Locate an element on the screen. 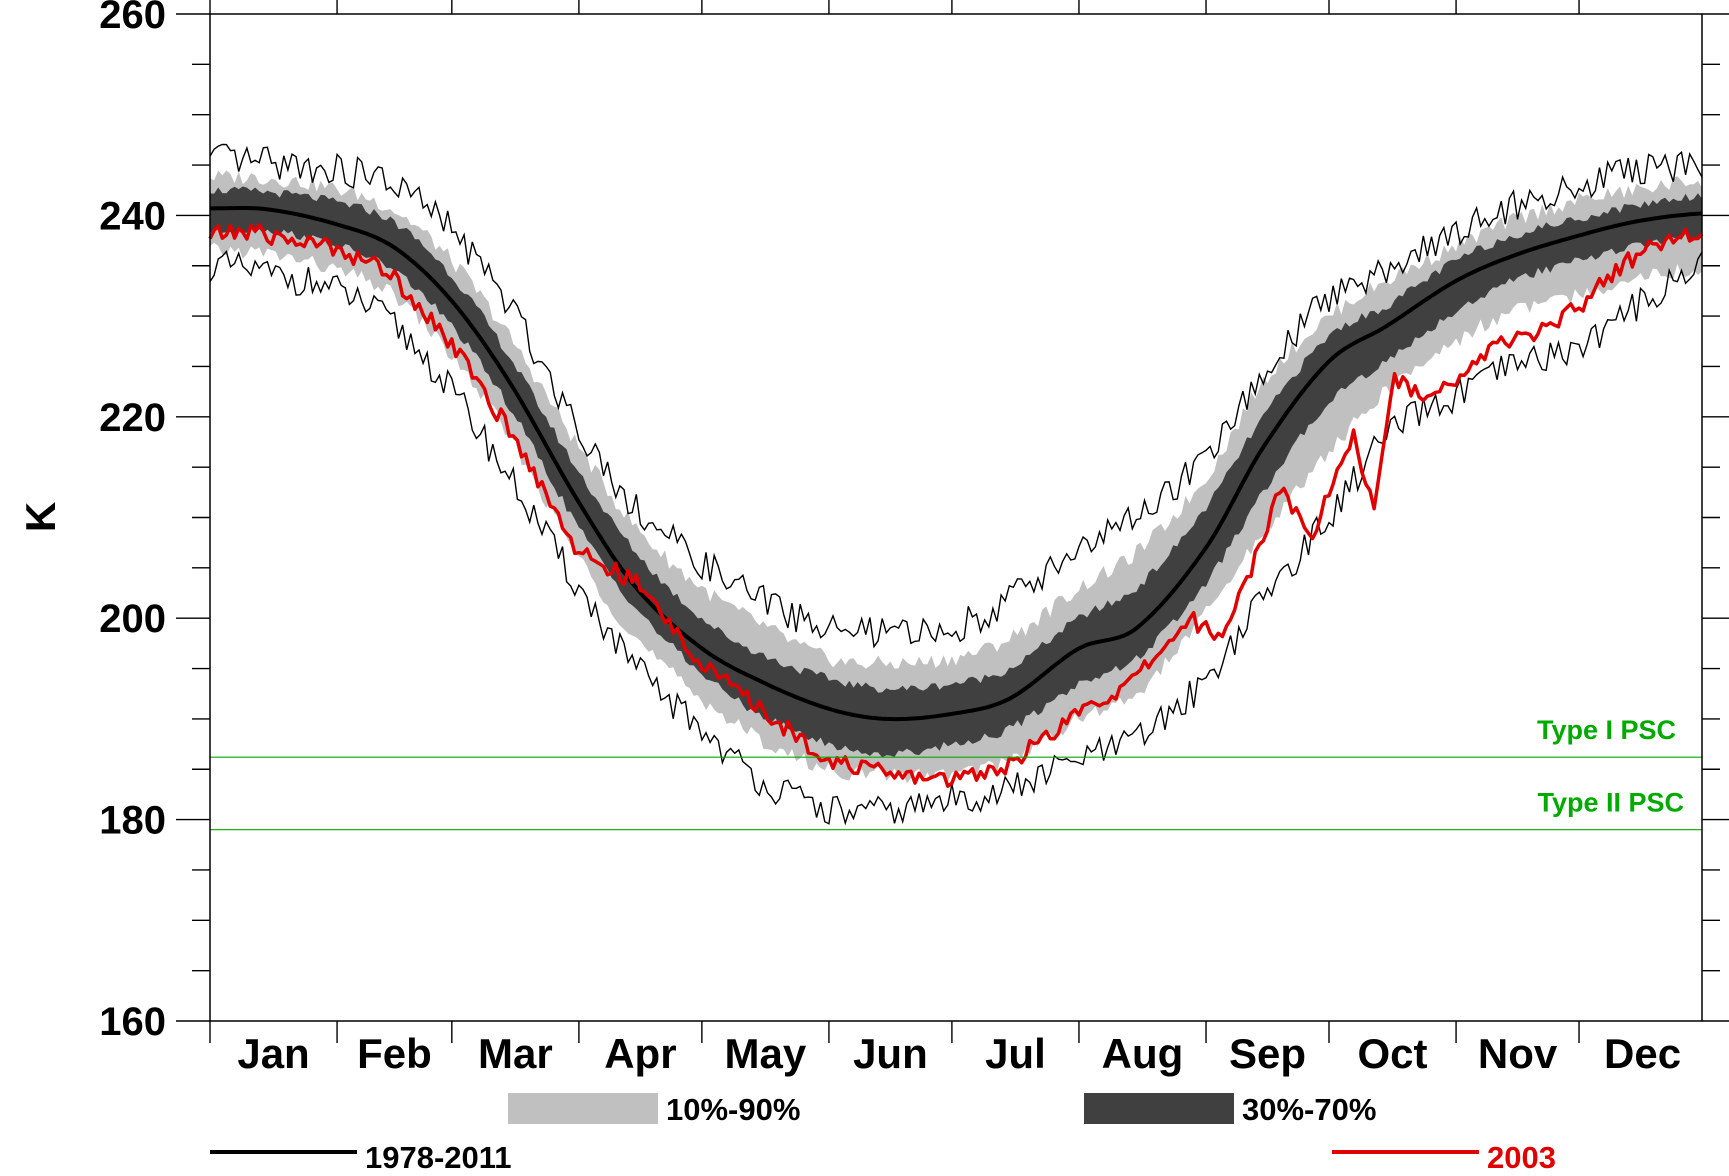 The image size is (1729, 1176). x-tick-label-nov: Nov is located at coordinates (1518, 1053).